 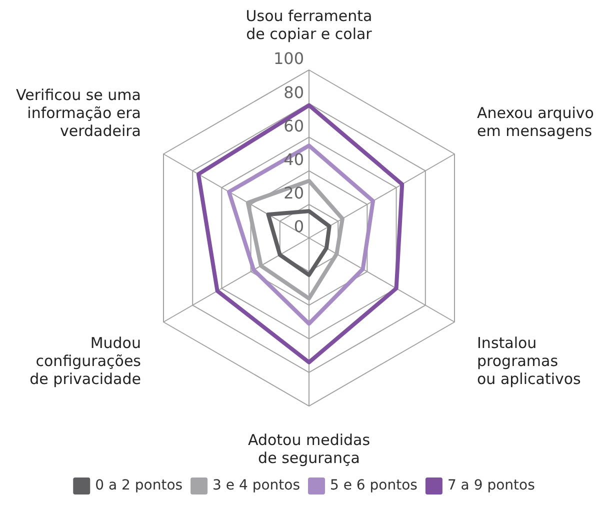 I want to click on legend-label: 0 a 2 pontos, so click(x=139, y=486).